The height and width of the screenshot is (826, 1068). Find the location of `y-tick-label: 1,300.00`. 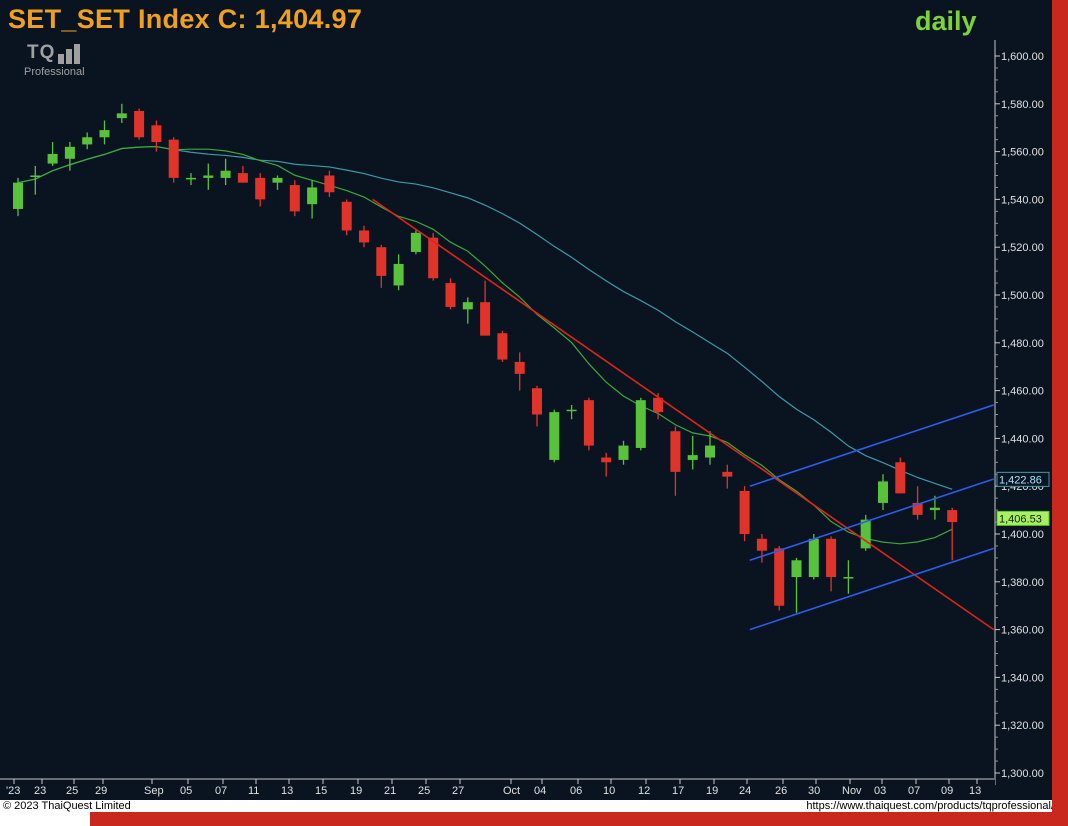

y-tick-label: 1,300.00 is located at coordinates (1022, 774).